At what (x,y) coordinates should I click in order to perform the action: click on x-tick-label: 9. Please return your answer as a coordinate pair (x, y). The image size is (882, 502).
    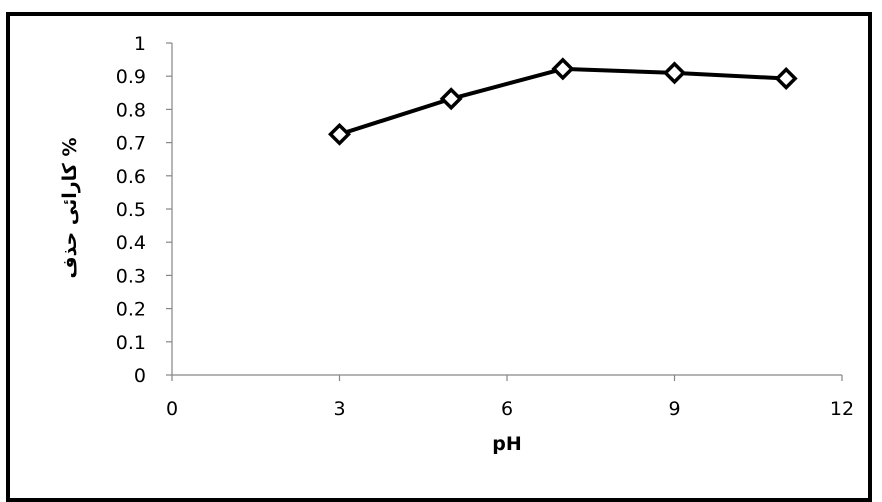
    Looking at the image, I should click on (674, 409).